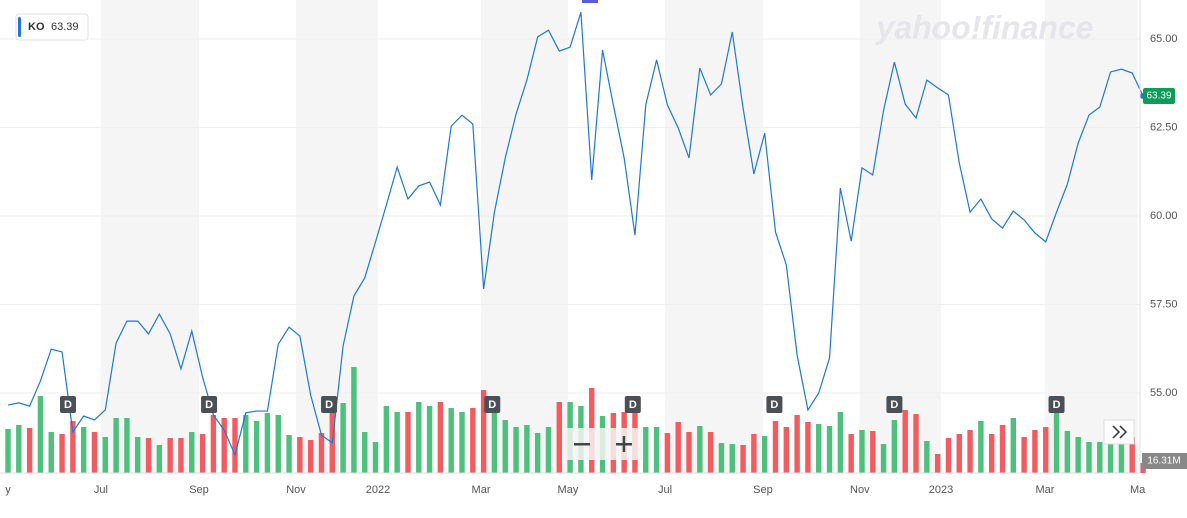  Describe the element at coordinates (378, 490) in the screenshot. I see `x-tick-label: 2022` at that location.